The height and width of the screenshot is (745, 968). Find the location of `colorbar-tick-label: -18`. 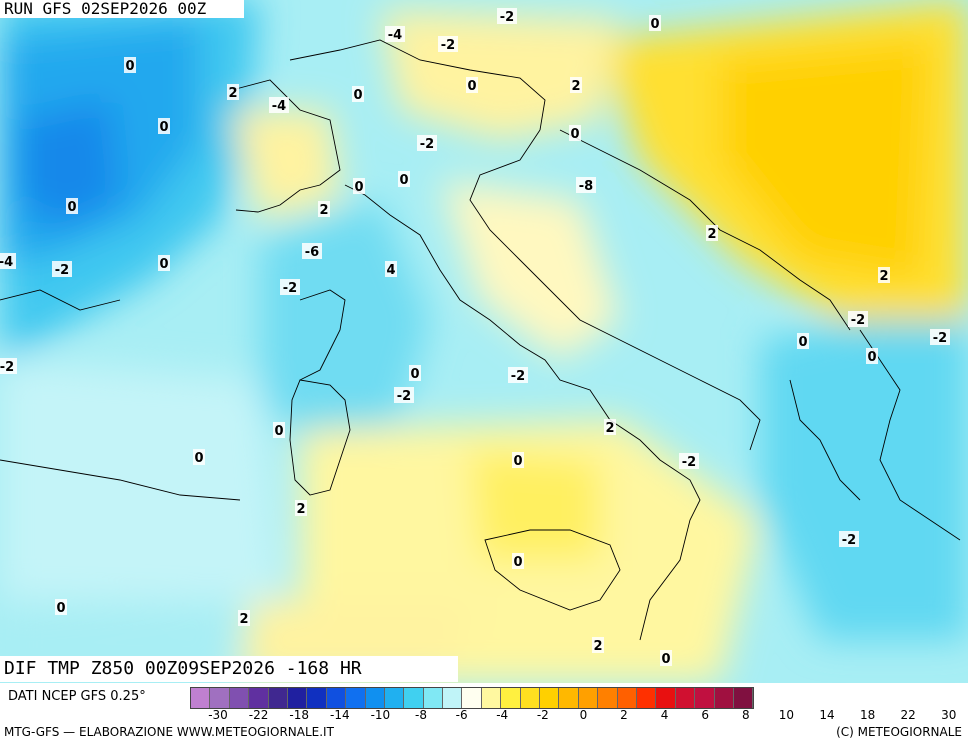

colorbar-tick-label: -18 is located at coordinates (299, 715).